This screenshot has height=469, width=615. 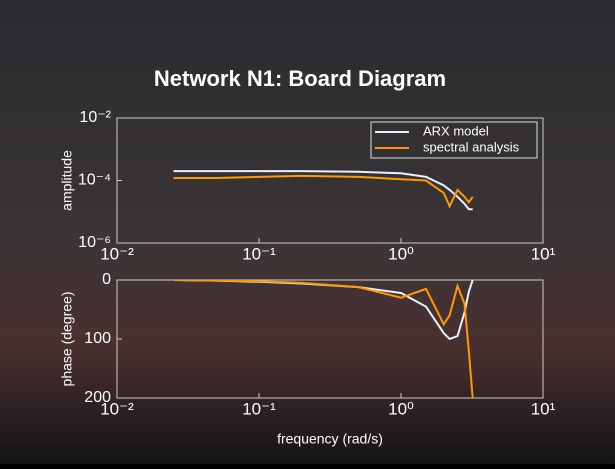 What do you see at coordinates (67, 180) in the screenshot?
I see `y-axis-label: amplitude` at bounding box center [67, 180].